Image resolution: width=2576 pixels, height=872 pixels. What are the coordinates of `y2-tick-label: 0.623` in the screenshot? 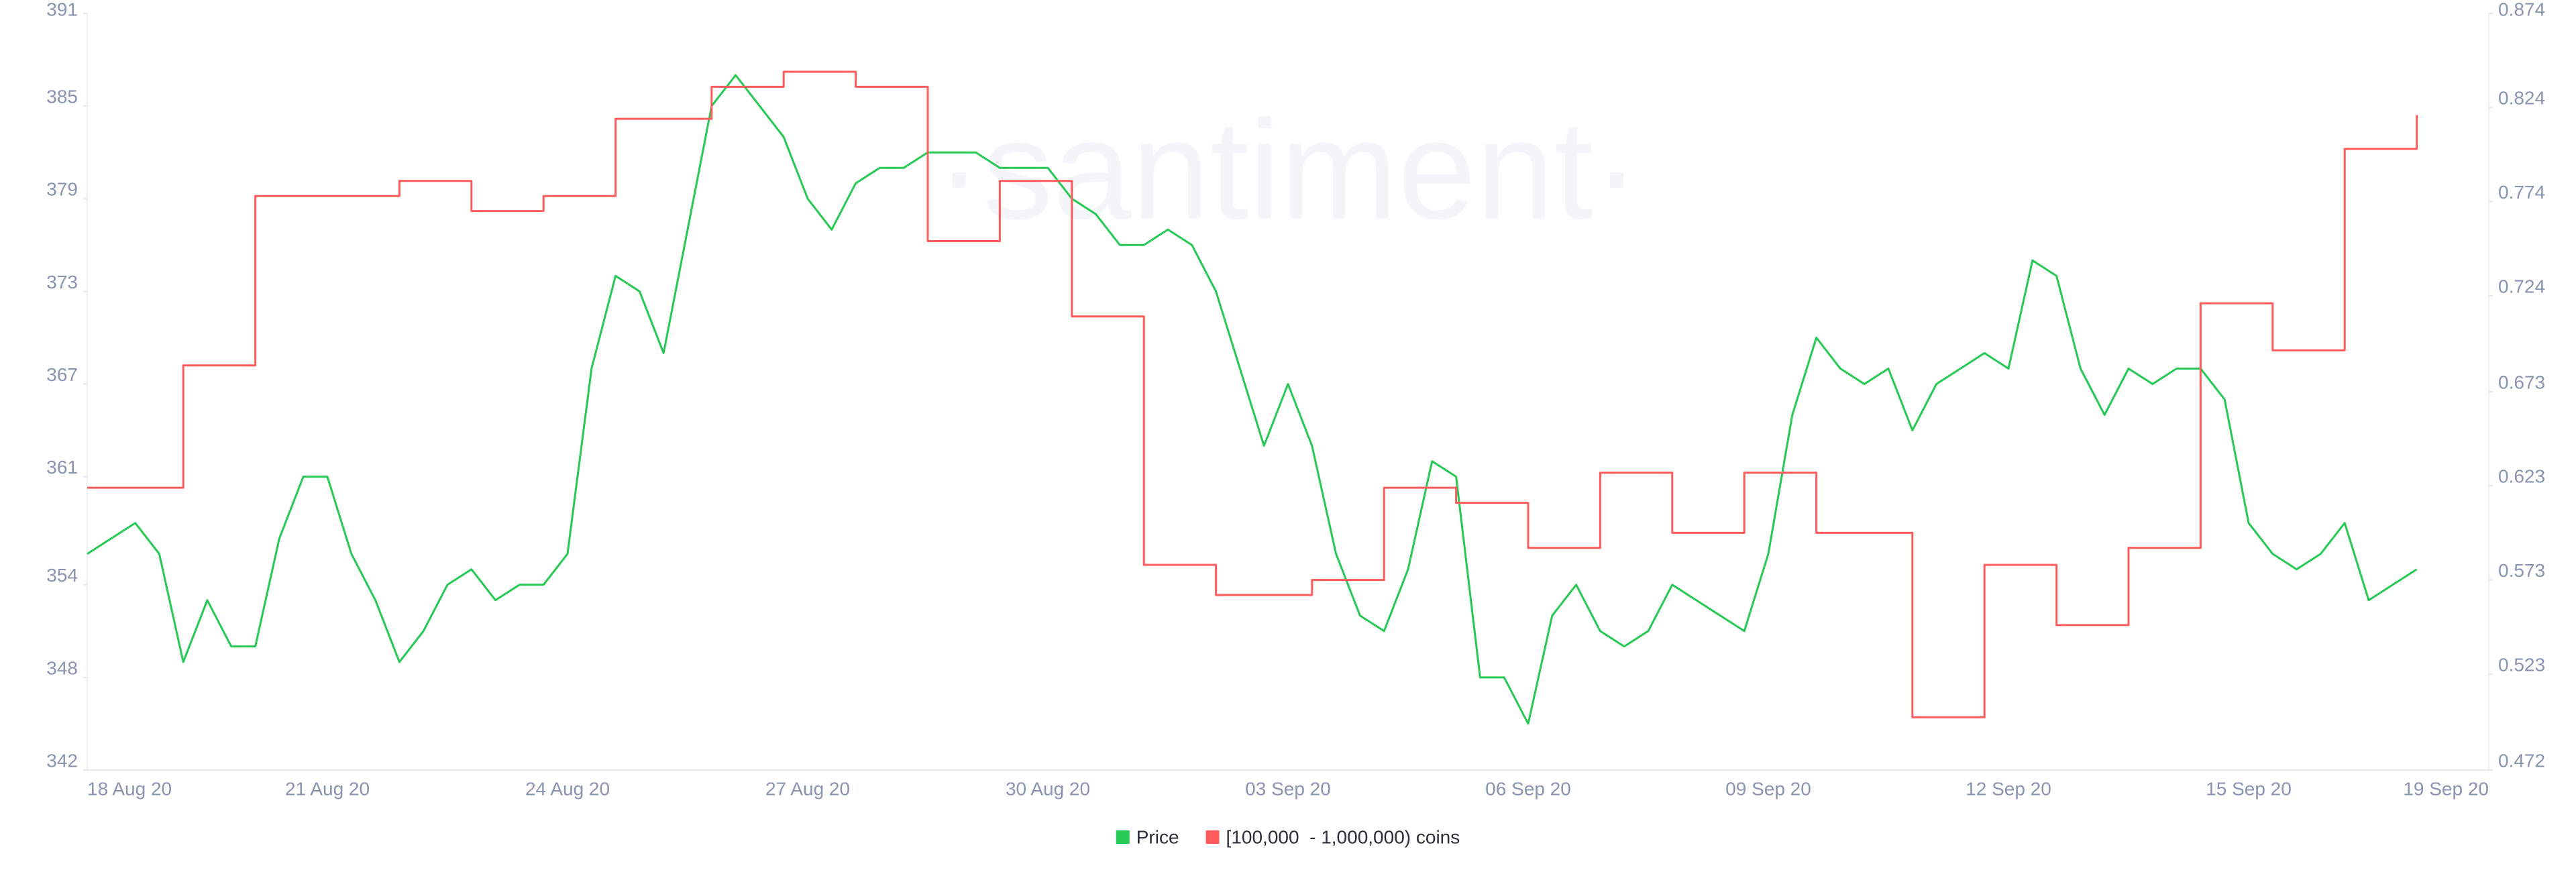 It's located at (2521, 477).